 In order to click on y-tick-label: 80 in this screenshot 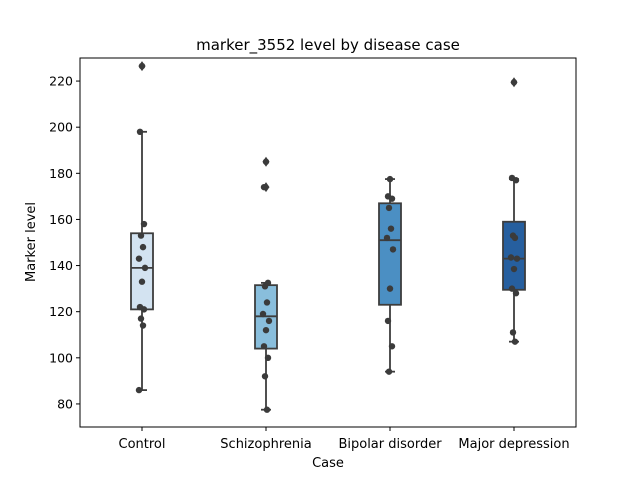, I will do `click(65, 403)`.